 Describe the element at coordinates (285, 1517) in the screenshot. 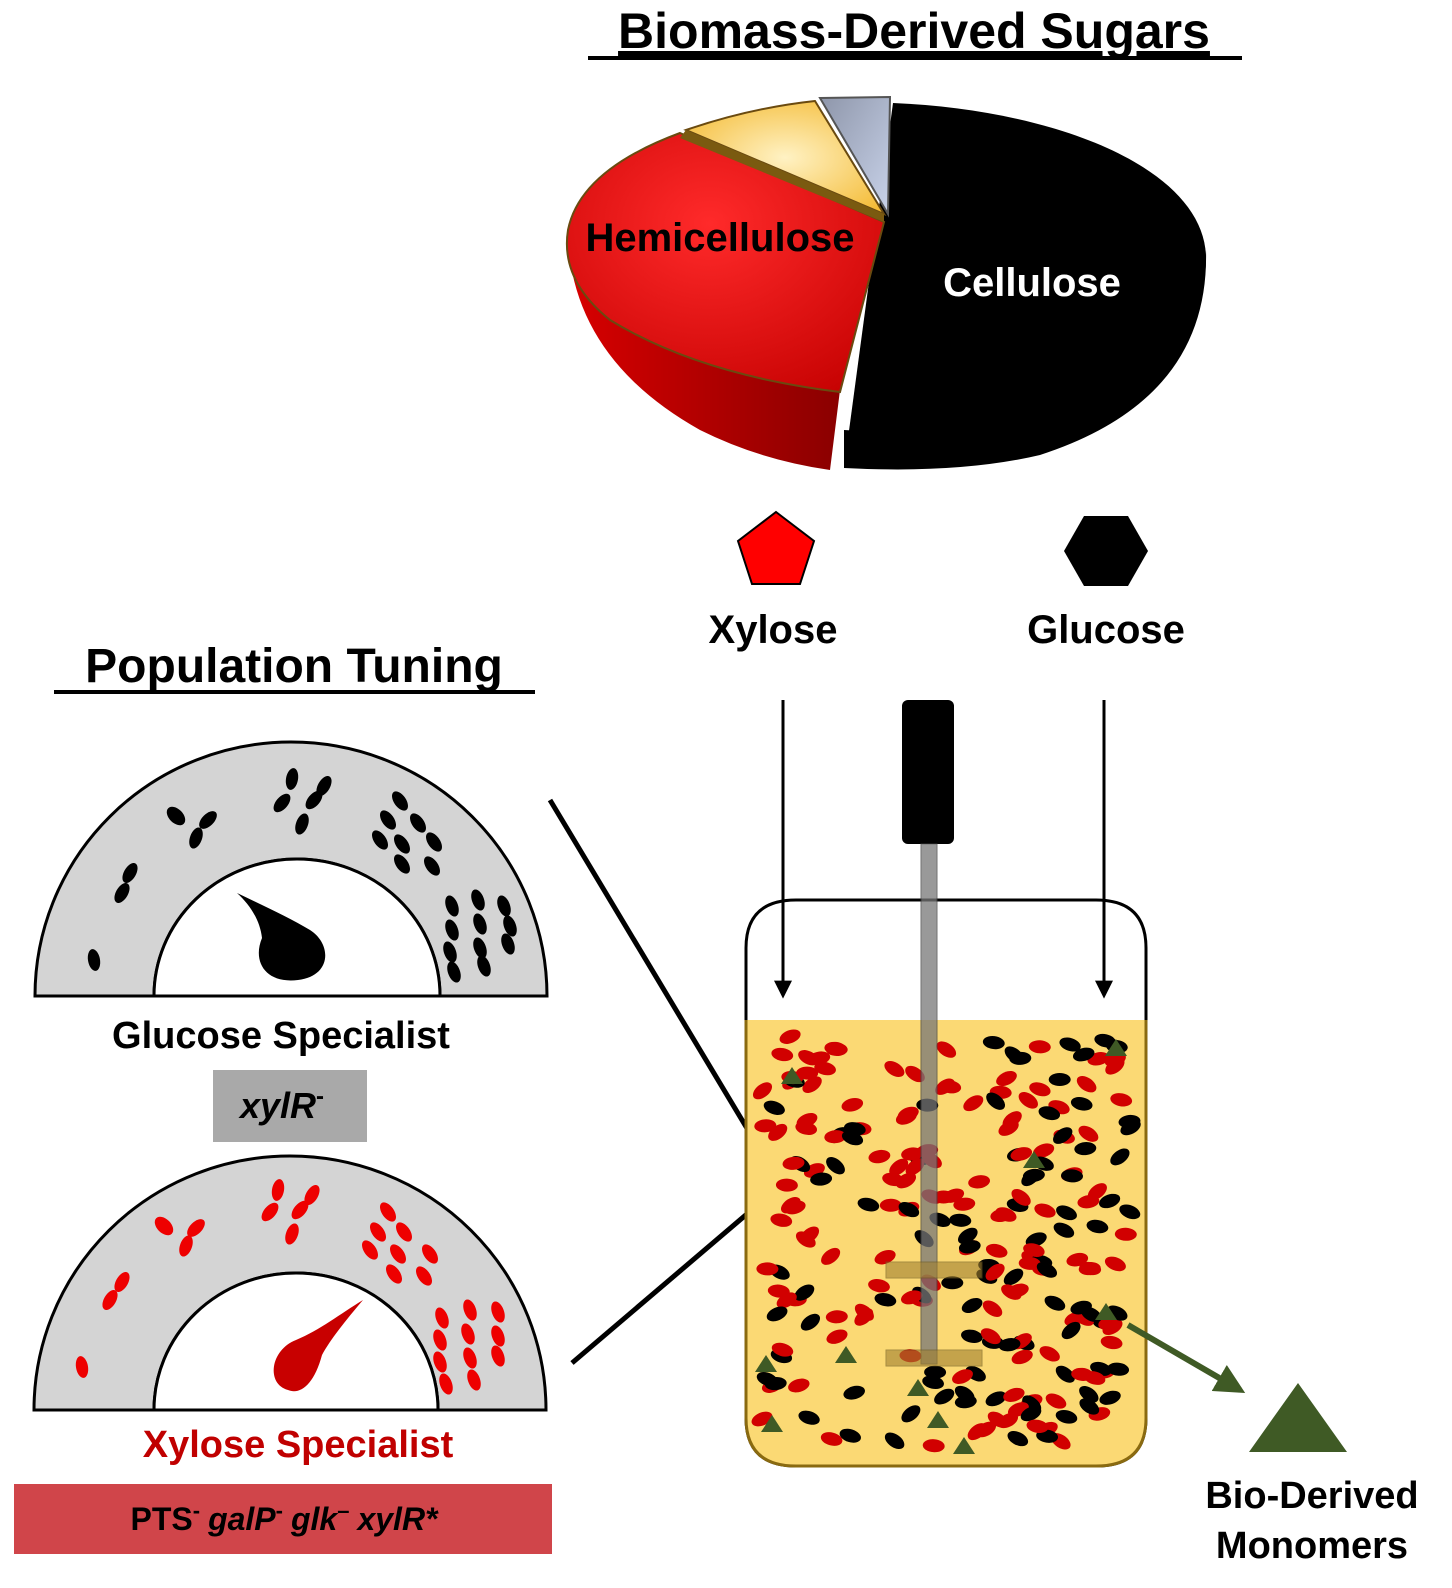

I see `xylose-genotype: PTS-galP-glk– xylR*` at that location.